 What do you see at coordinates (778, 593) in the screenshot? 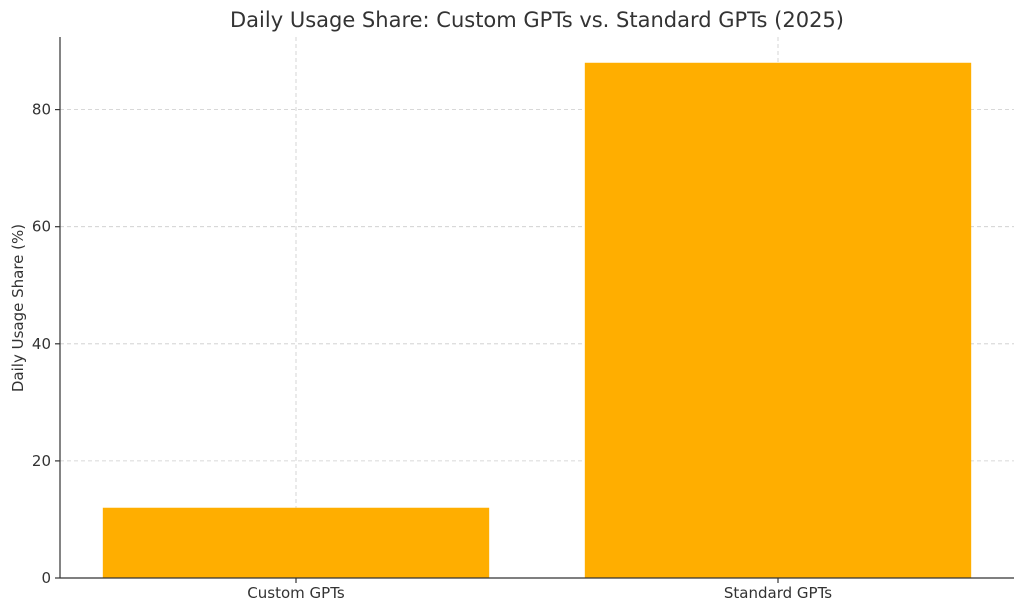
I see `x-tick-label: Standard GPTs` at bounding box center [778, 593].